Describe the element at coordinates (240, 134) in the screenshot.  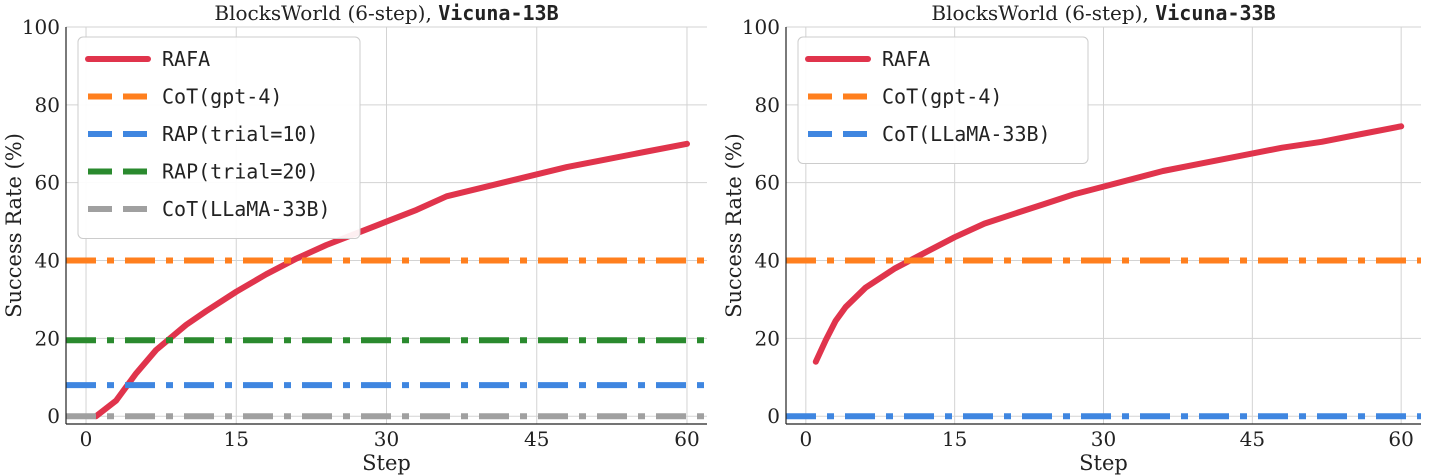
I see `legend-label: RAP(trial=10)` at that location.